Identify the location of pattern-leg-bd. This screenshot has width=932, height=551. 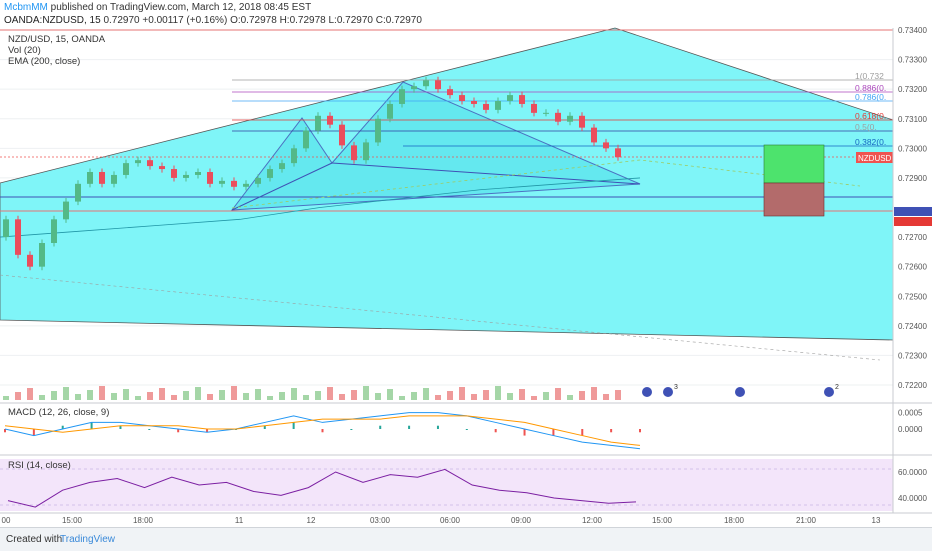
(486, 173).